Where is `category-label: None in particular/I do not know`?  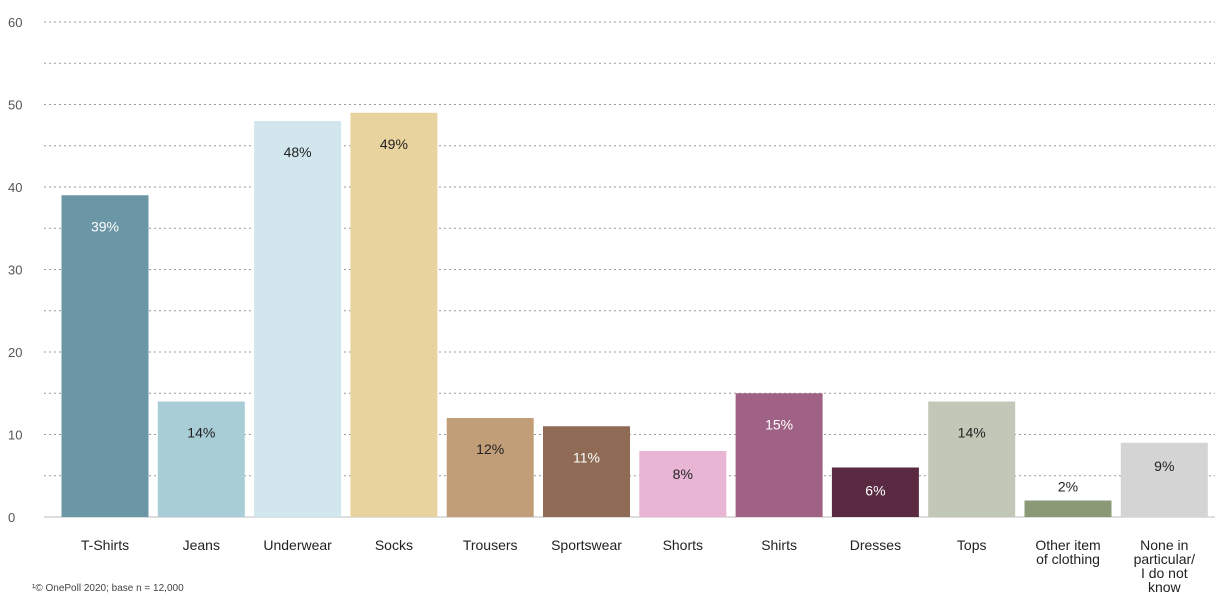 category-label: None in particular/I do not know is located at coordinates (1165, 565).